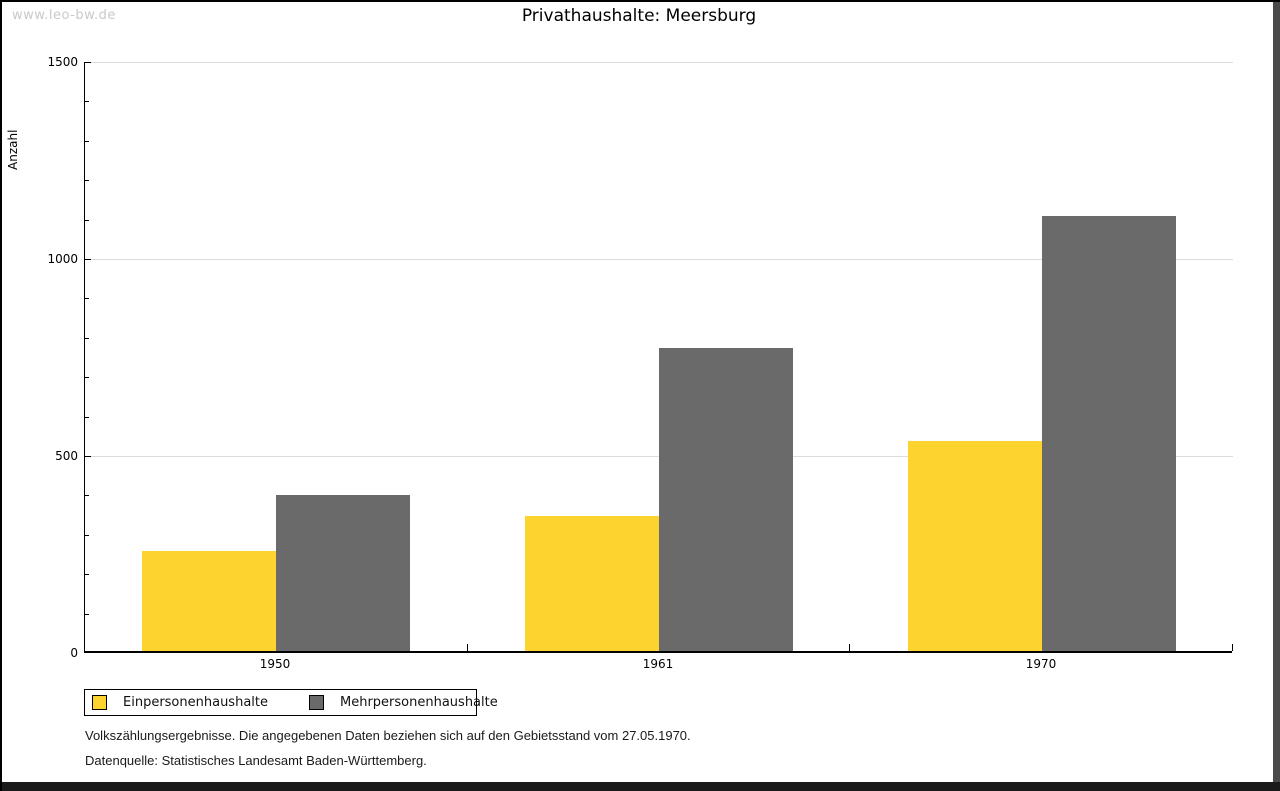 Image resolution: width=1280 pixels, height=791 pixels. Describe the element at coordinates (1109, 433) in the screenshot. I see `bar-1970-mehrpersonenhaushalte` at that location.